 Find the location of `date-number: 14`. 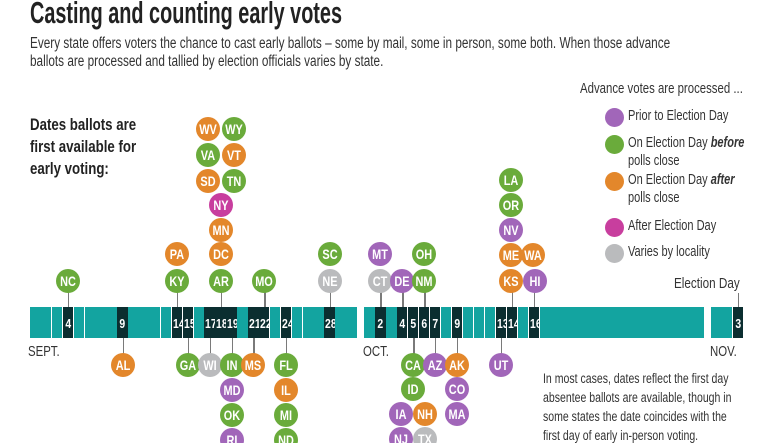

date-number: 14 is located at coordinates (178, 323).